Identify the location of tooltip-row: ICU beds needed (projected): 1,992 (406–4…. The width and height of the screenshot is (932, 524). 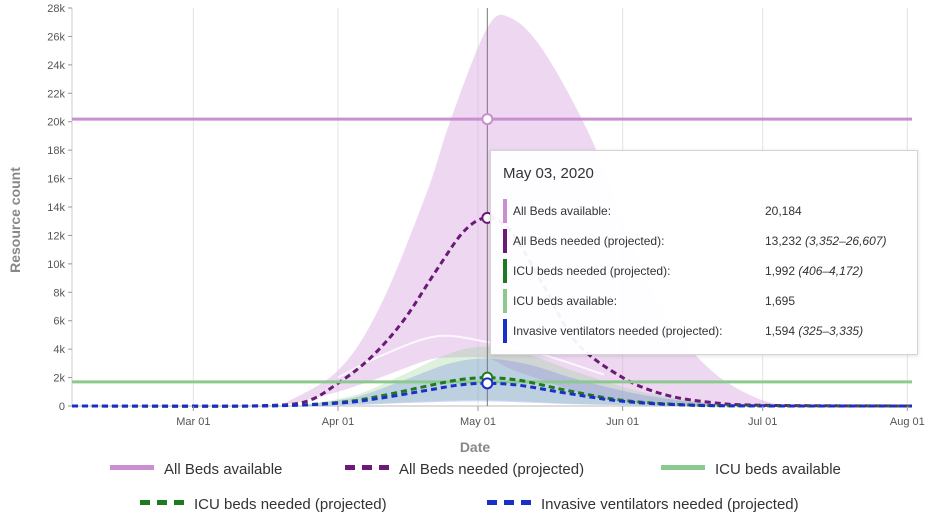
(703, 271).